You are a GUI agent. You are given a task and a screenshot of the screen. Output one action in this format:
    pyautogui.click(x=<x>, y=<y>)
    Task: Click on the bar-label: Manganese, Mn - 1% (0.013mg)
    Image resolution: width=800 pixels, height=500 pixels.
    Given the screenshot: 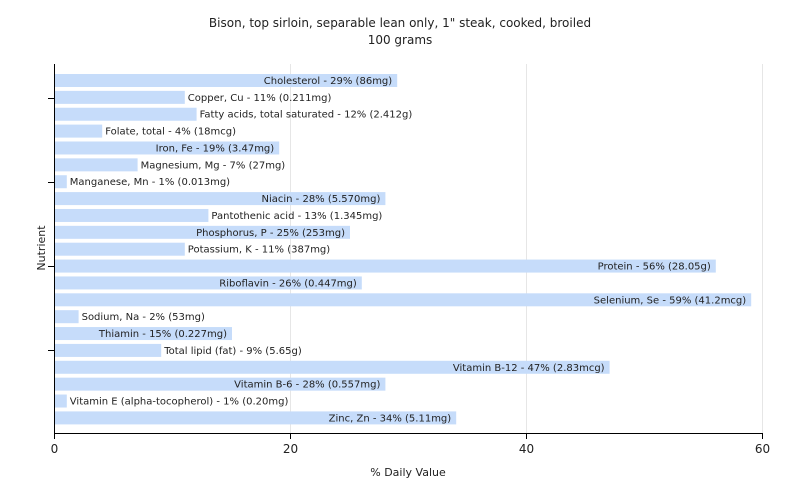 What is the action you would take?
    pyautogui.click(x=150, y=182)
    